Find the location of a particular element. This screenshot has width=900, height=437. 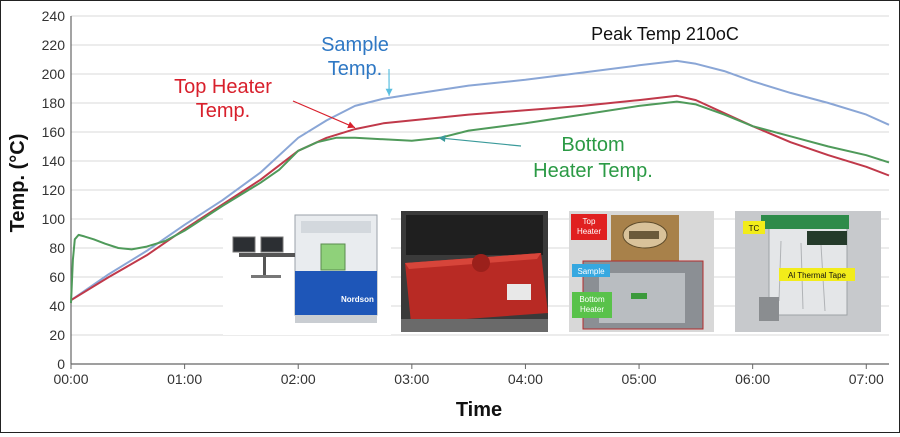

y-tick-label: 40 is located at coordinates (57, 306).